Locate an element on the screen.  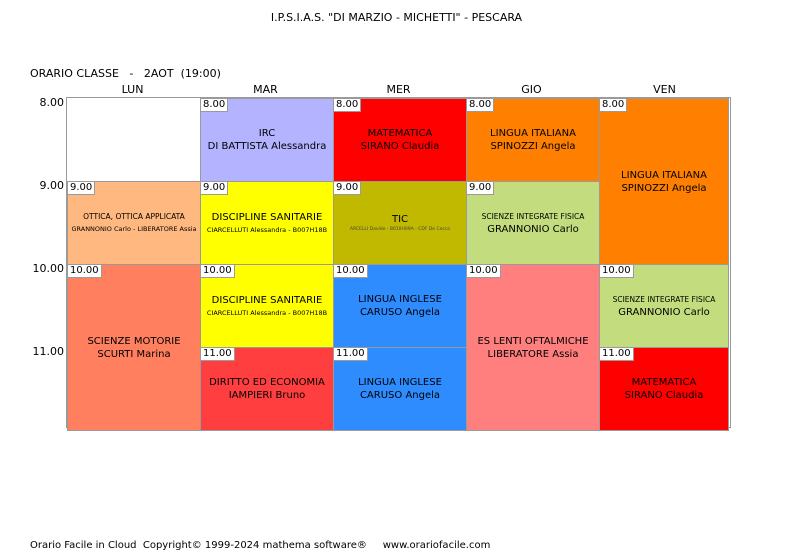
lesson-subject: OTTICA, OTTICA APPLICATA is located at coordinates (134, 216).